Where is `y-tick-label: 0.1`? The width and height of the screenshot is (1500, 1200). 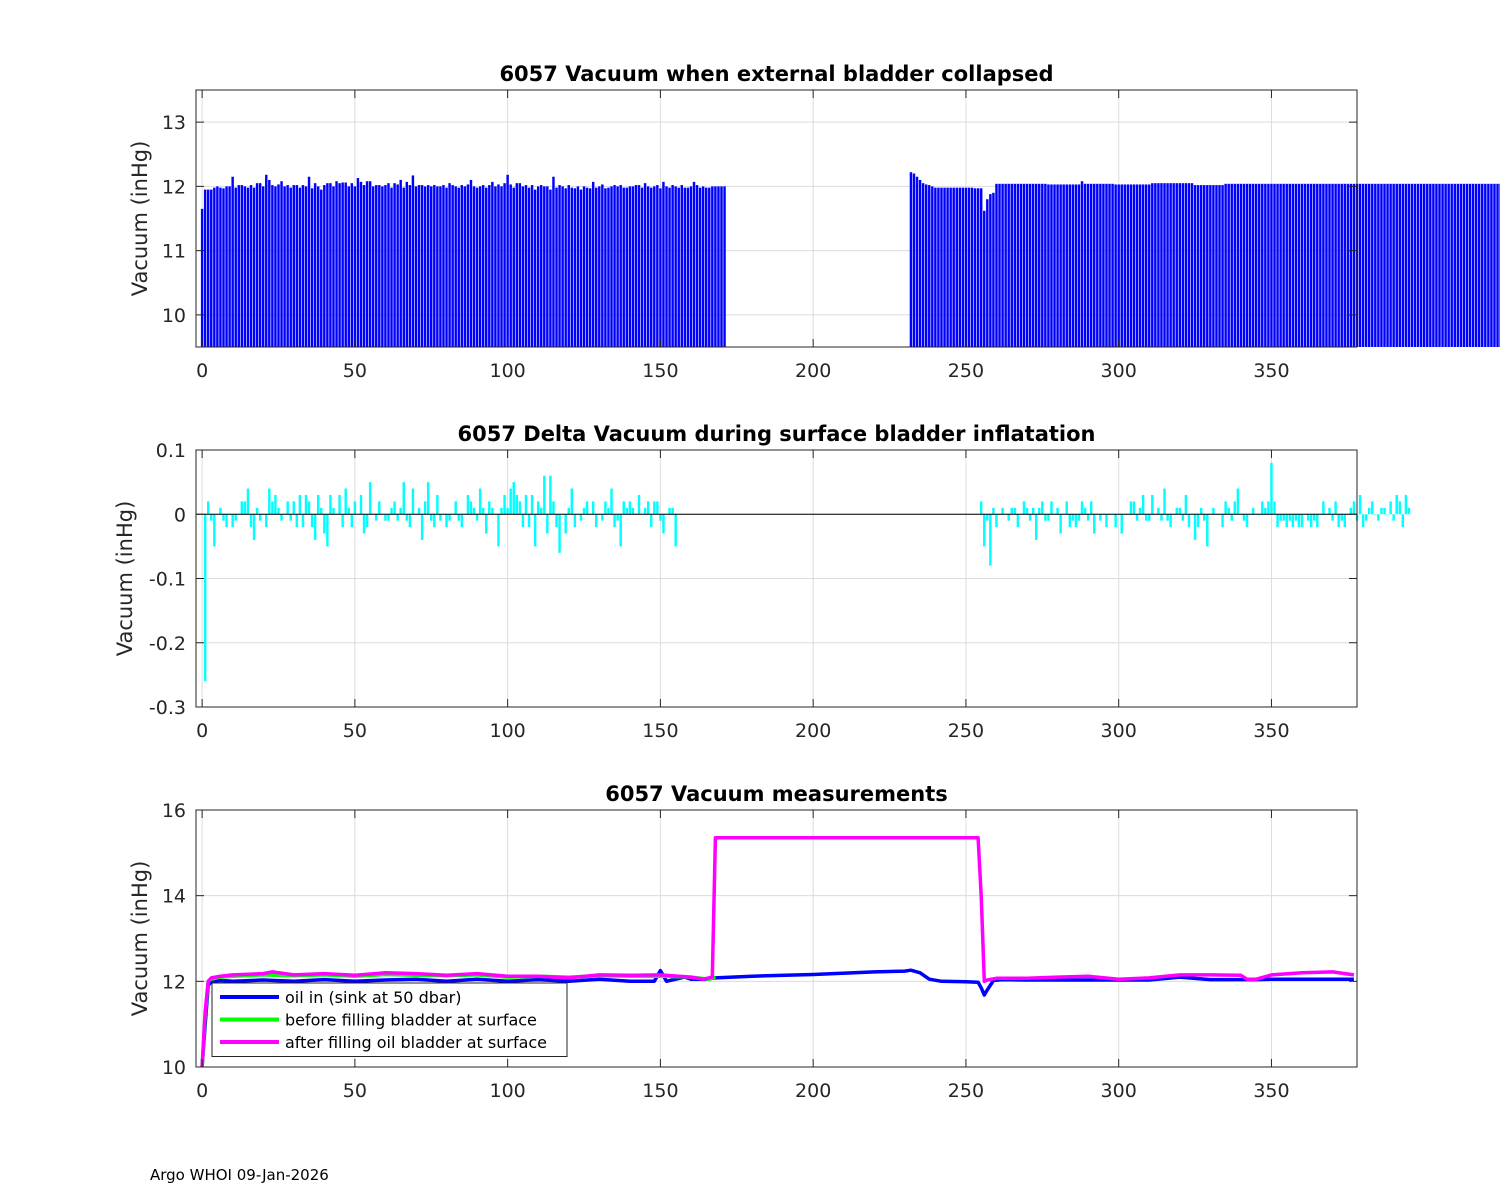
y-tick-label: 0.1 is located at coordinates (171, 451).